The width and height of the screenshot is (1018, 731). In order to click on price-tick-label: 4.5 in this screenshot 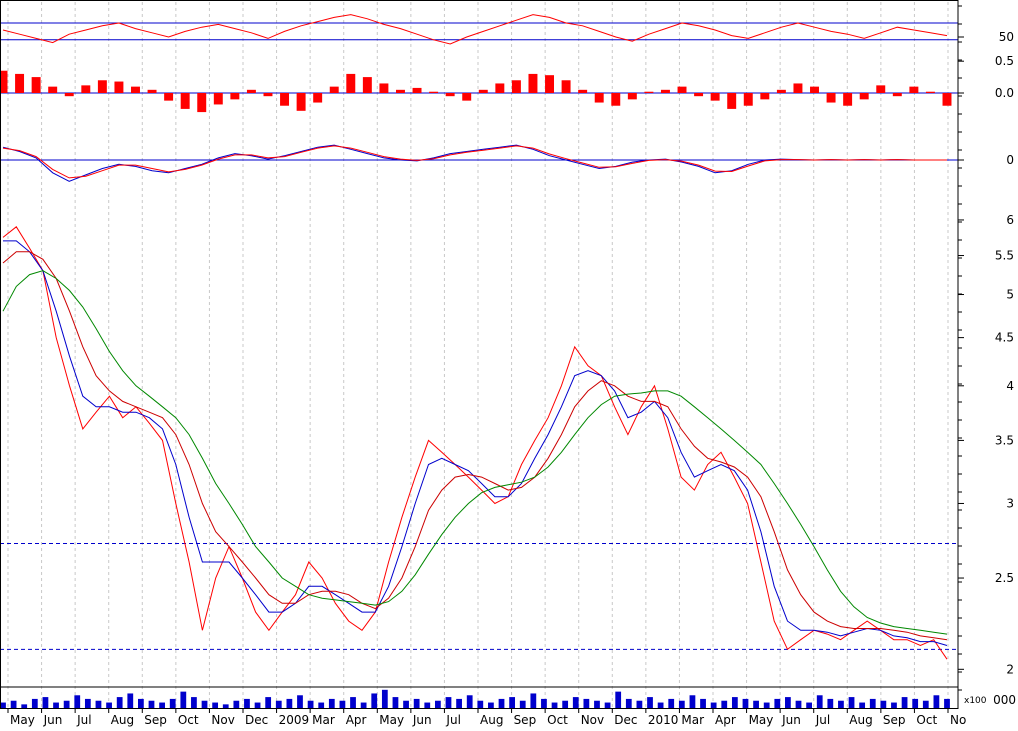, I will do `click(1004, 338)`.